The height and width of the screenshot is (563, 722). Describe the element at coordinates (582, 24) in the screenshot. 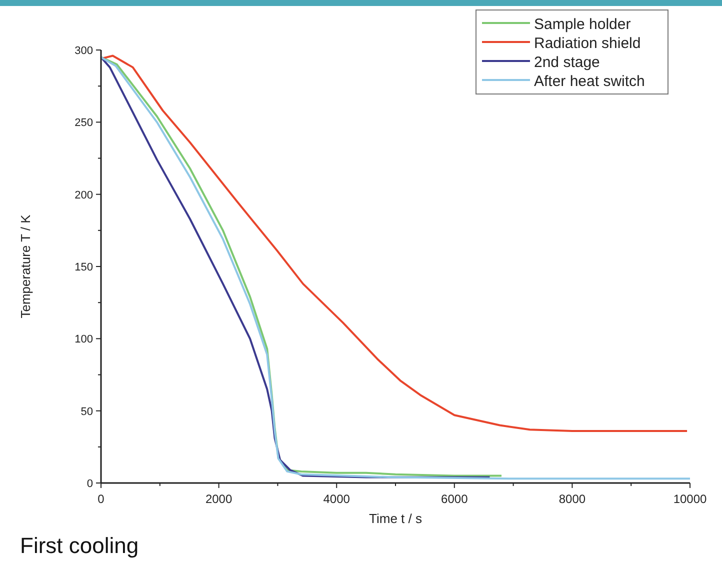

I see `legend-label: Sample holder` at that location.